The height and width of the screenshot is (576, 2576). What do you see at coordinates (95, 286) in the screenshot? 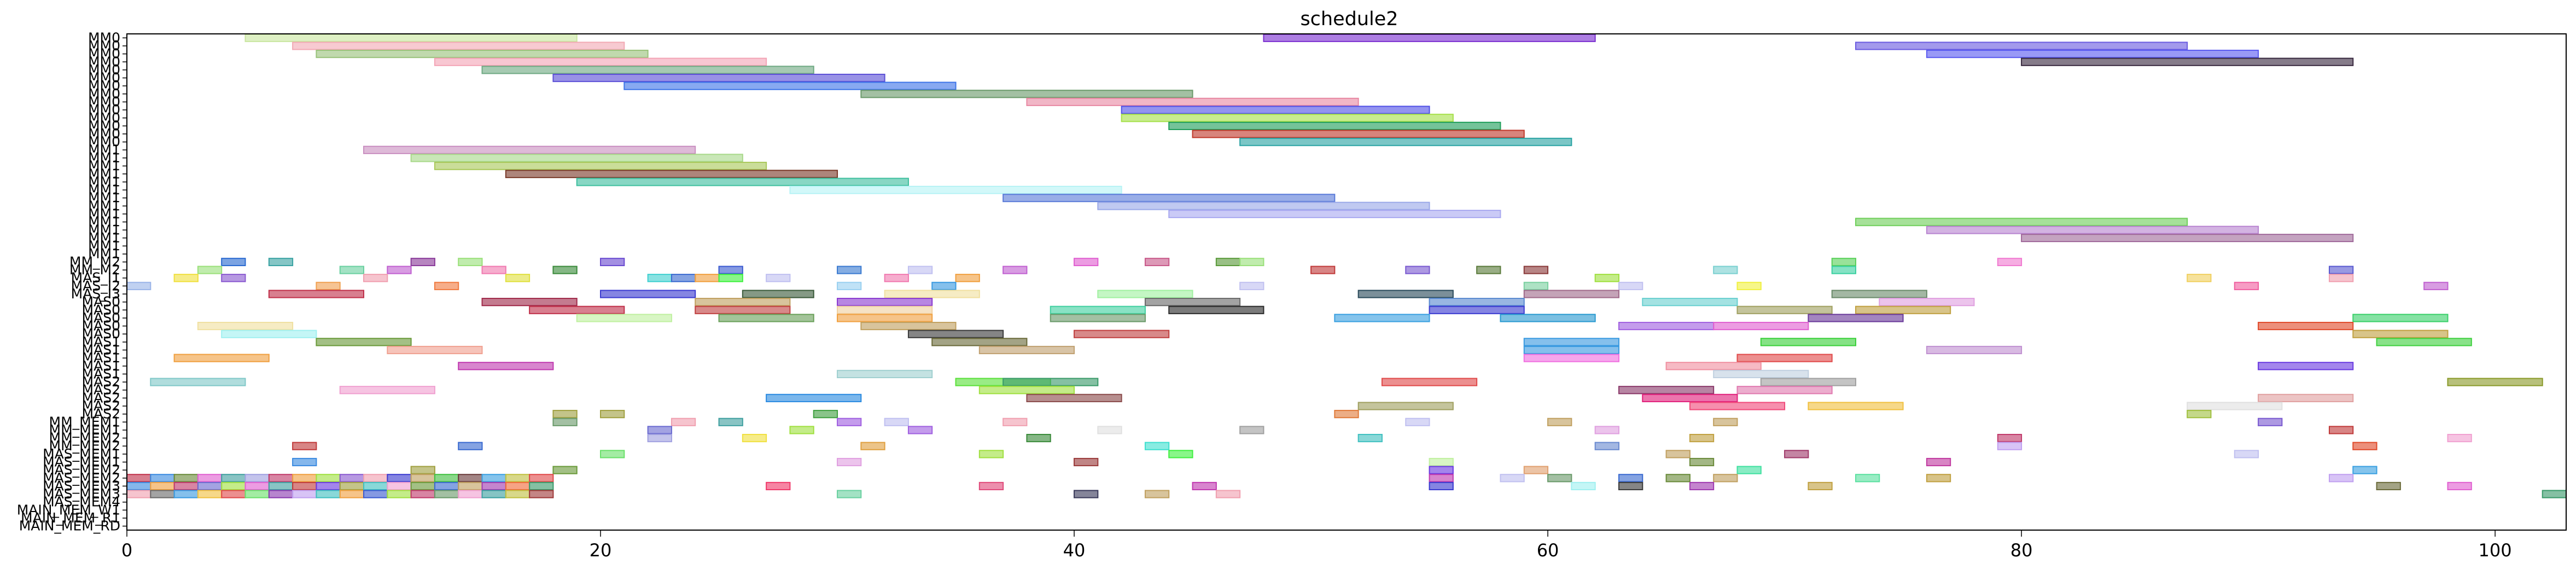
I see `y-tick-label: MAS_I2` at bounding box center [95, 286].